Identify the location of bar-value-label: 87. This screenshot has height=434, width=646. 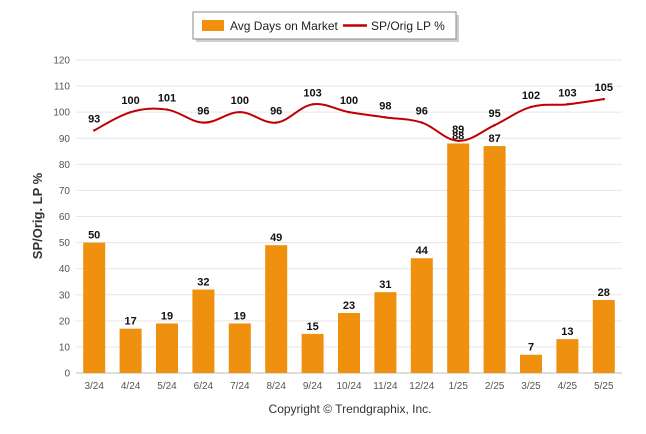
(494, 139).